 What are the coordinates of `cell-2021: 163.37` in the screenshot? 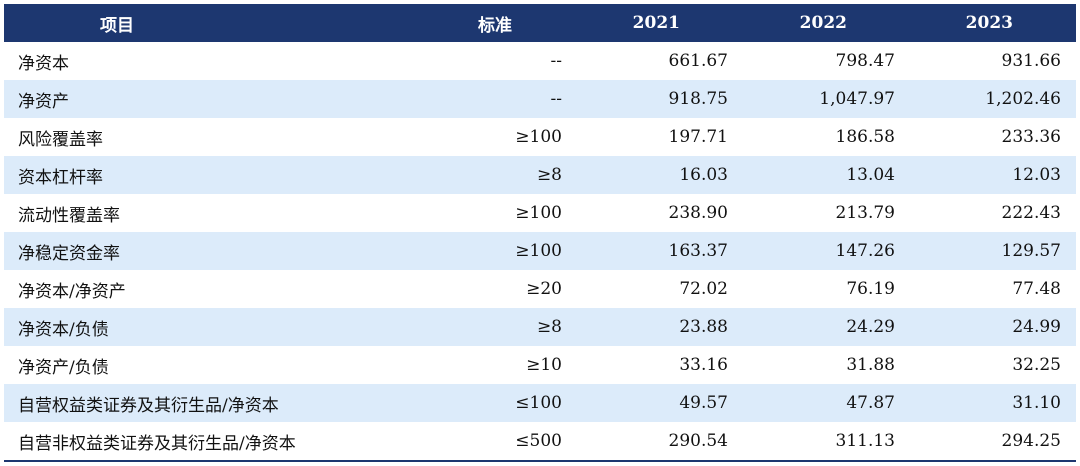 It's located at (698, 251).